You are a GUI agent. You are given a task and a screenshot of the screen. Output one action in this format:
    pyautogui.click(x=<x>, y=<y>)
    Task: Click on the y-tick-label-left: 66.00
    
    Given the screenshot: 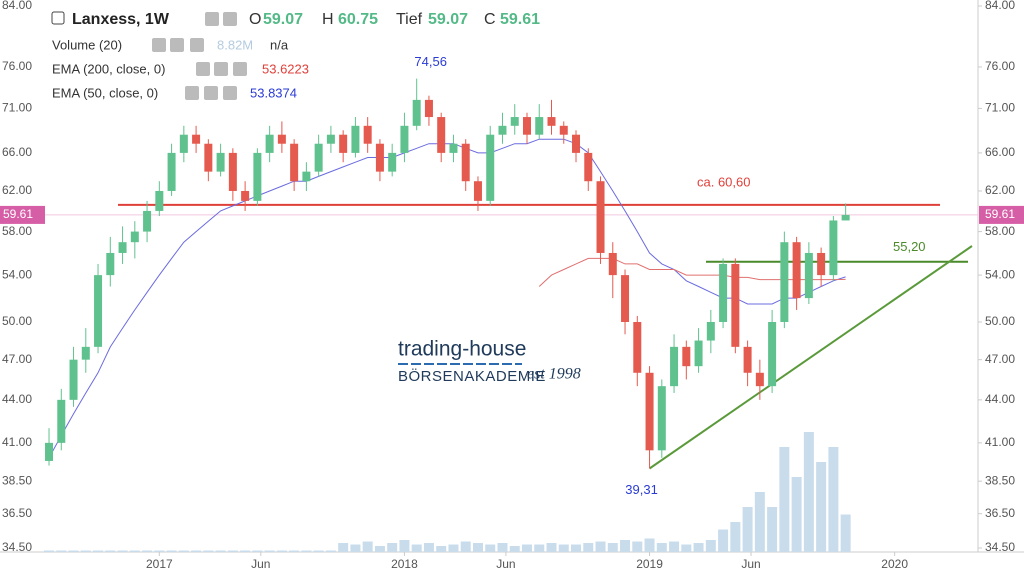 What is the action you would take?
    pyautogui.click(x=17, y=152)
    